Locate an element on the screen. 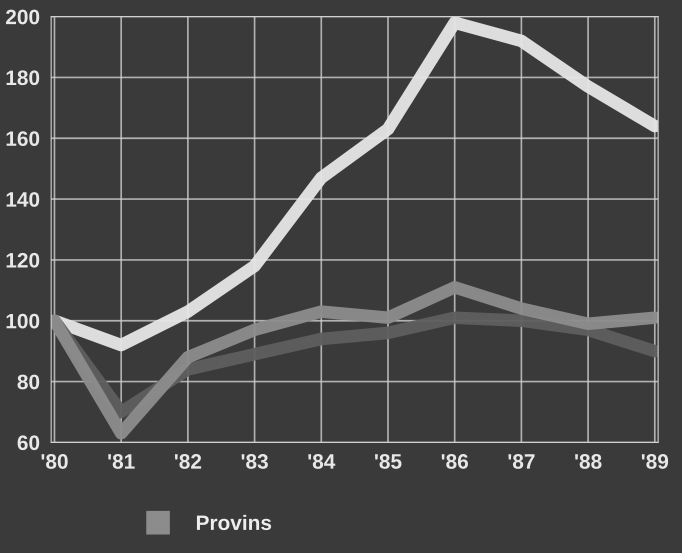 The width and height of the screenshot is (682, 553). y-tick-label: 160 is located at coordinates (23, 138).